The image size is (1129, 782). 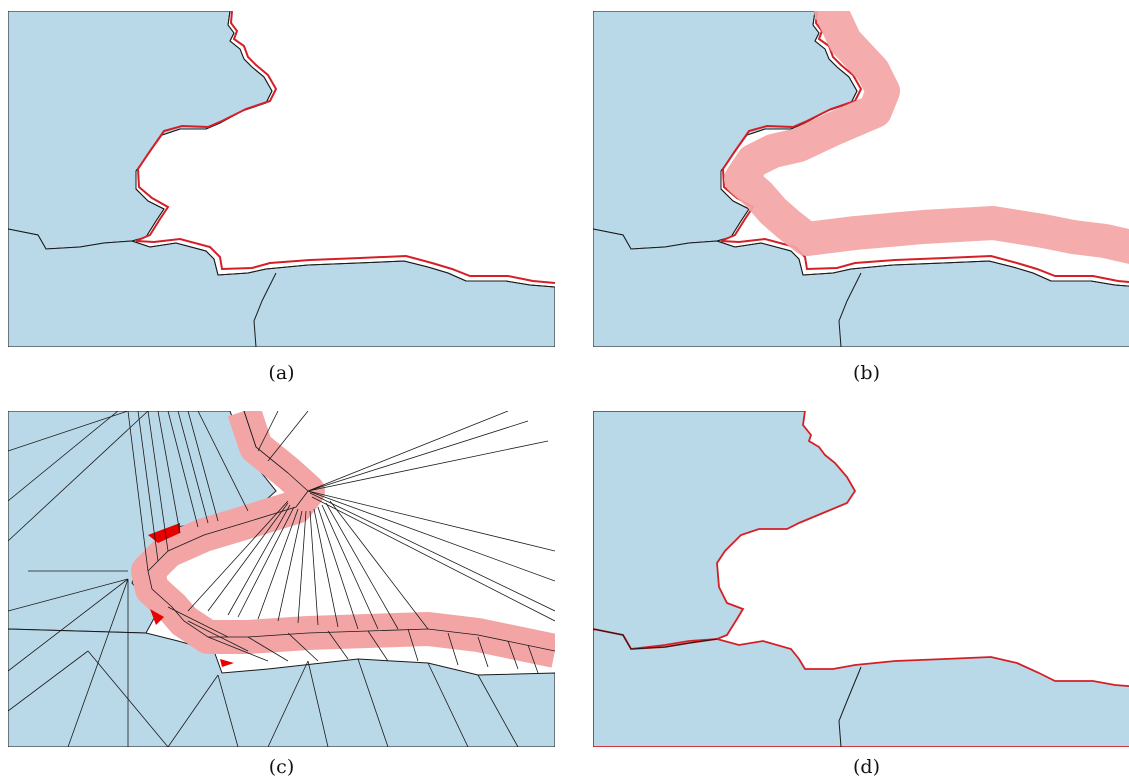 I want to click on buffer-outline, so click(x=351, y=531).